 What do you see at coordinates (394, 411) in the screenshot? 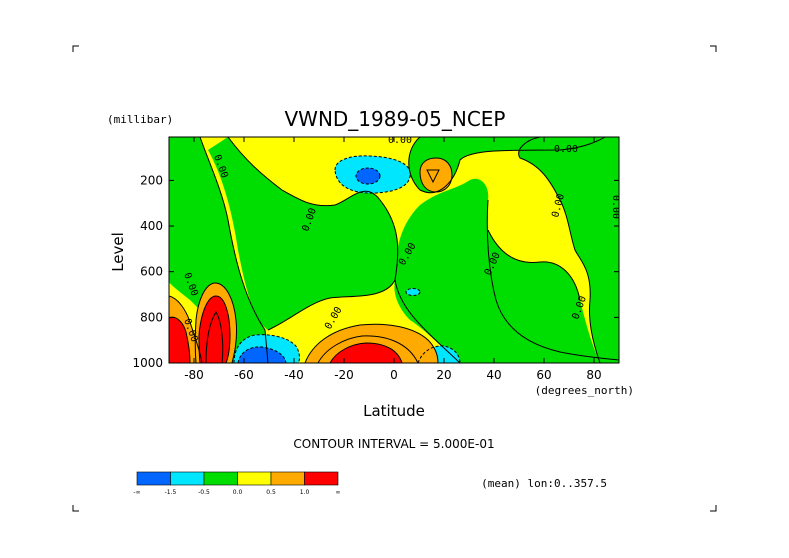
I see `x-axis-label: Latitude` at bounding box center [394, 411].